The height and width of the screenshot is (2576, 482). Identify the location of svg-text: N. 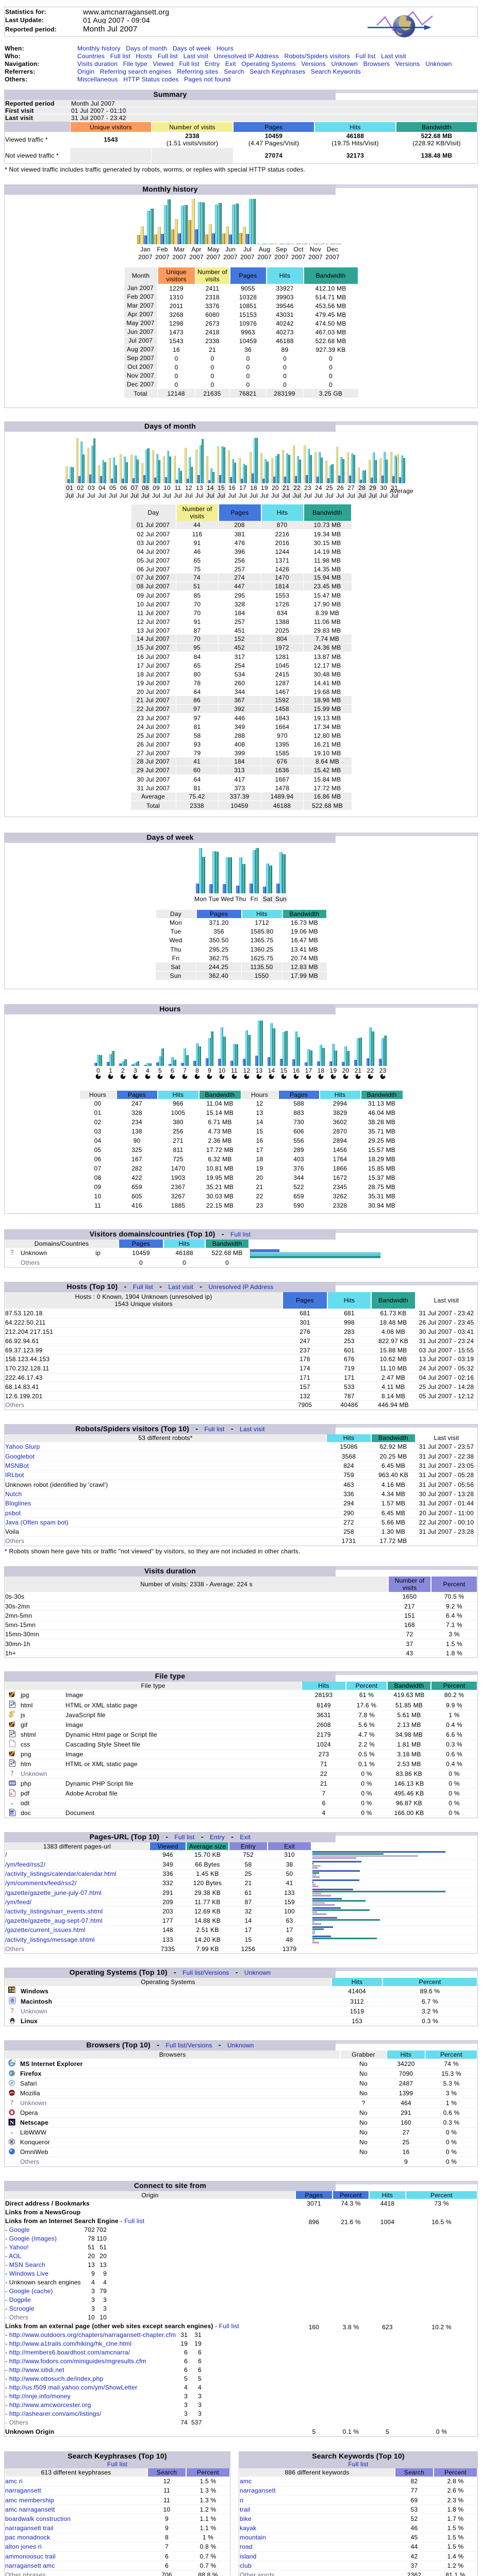
(12, 2122).